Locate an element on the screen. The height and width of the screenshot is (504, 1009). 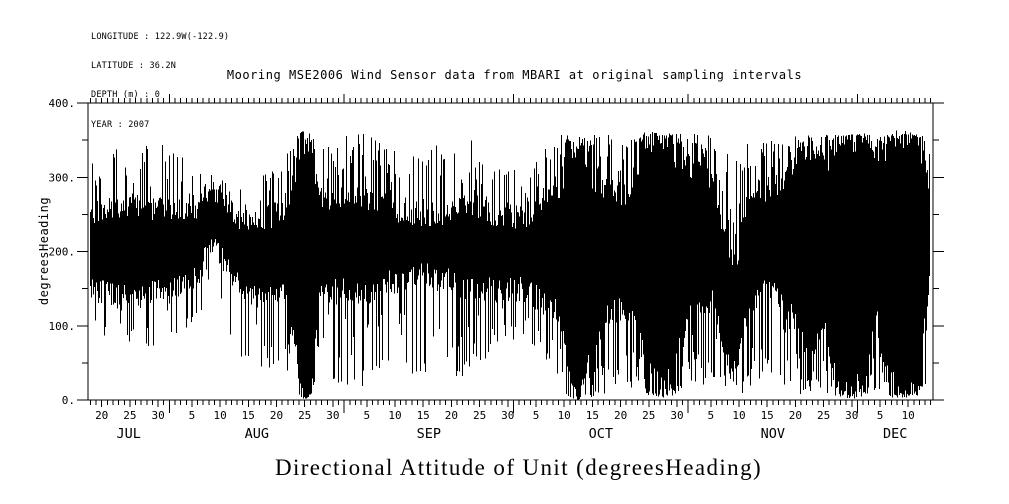
svg-text: 200. is located at coordinates (62, 252).